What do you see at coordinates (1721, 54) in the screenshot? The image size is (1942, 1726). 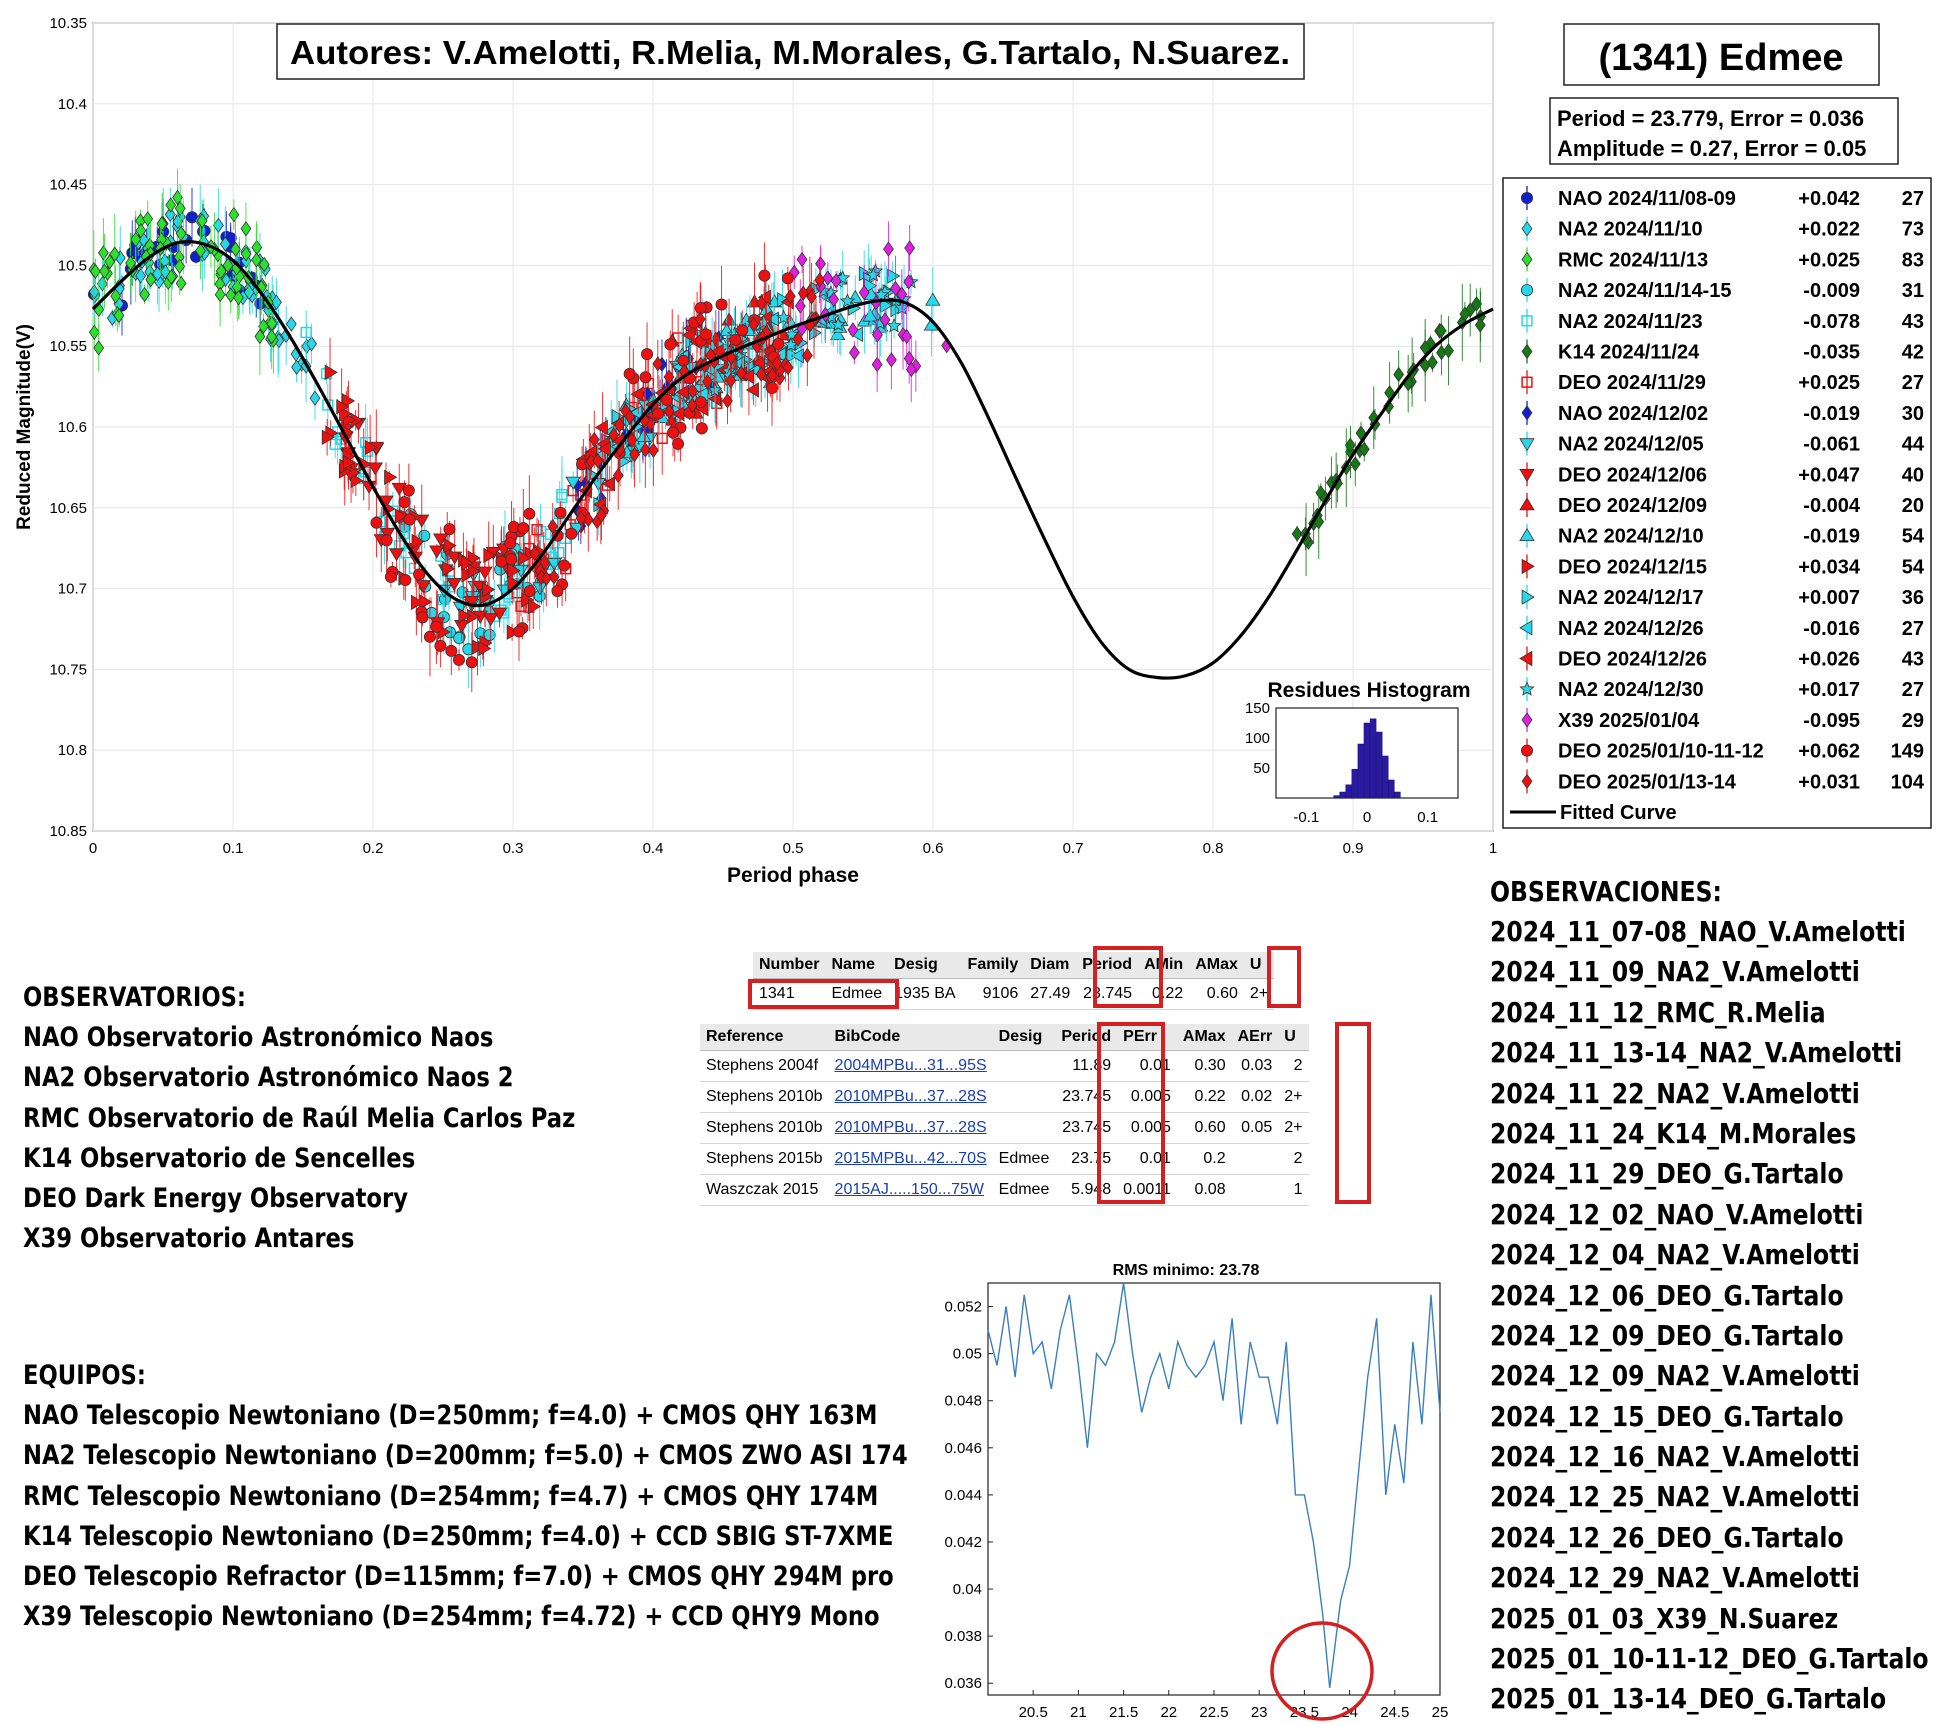 I see `asteroid-title-box` at bounding box center [1721, 54].